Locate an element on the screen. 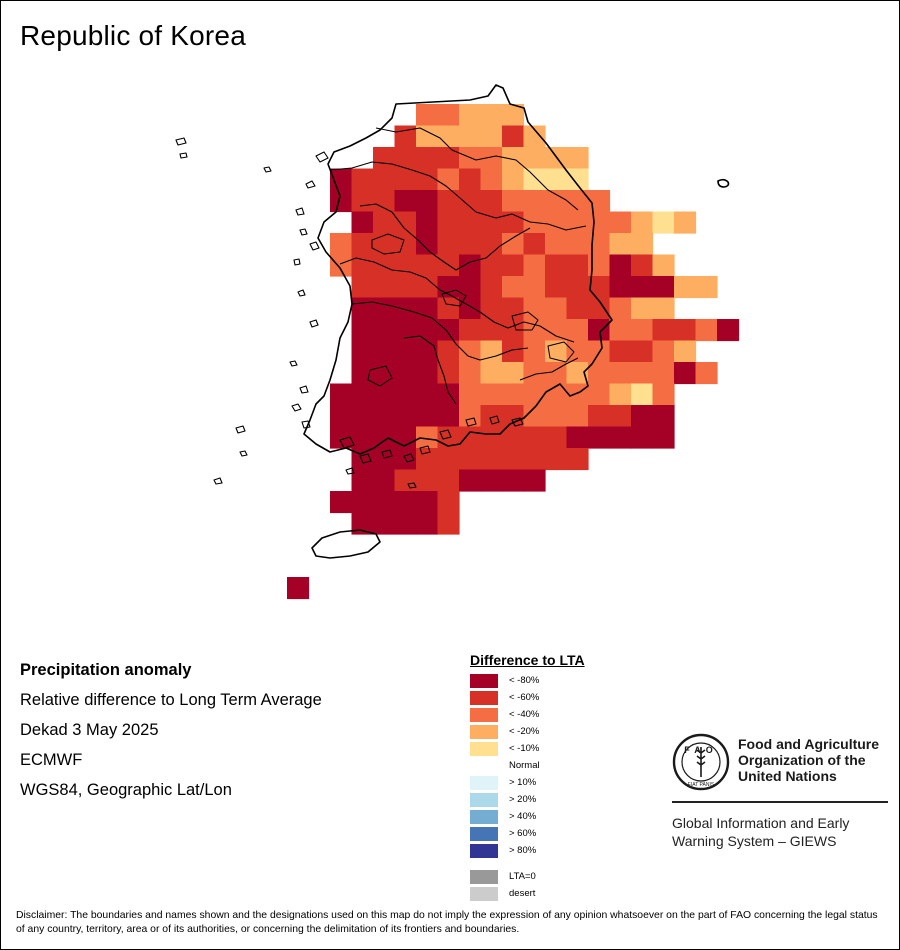 Image resolution: width=900 pixels, height=950 pixels. legend-label: < -40% is located at coordinates (524, 714).